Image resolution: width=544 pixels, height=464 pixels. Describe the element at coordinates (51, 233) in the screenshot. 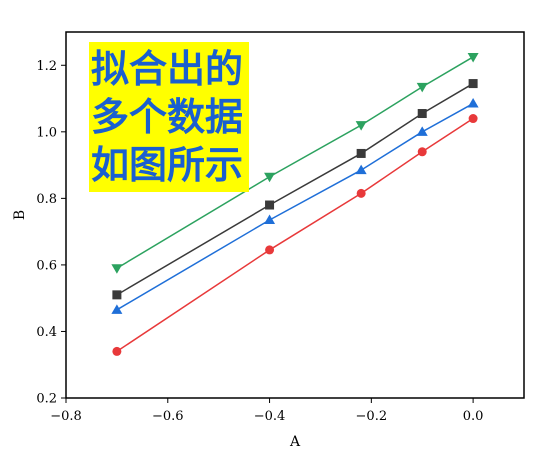

I see `y-axis-ticks: 0.2 0.4 0.6 0.8 1.0 1.2` at that location.